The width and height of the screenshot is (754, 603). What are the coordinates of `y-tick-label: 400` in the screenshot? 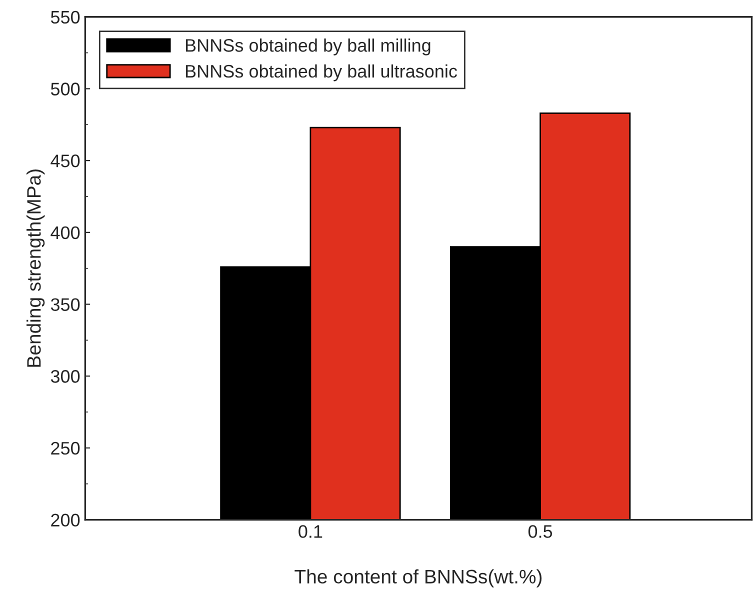 It's located at (65, 233).